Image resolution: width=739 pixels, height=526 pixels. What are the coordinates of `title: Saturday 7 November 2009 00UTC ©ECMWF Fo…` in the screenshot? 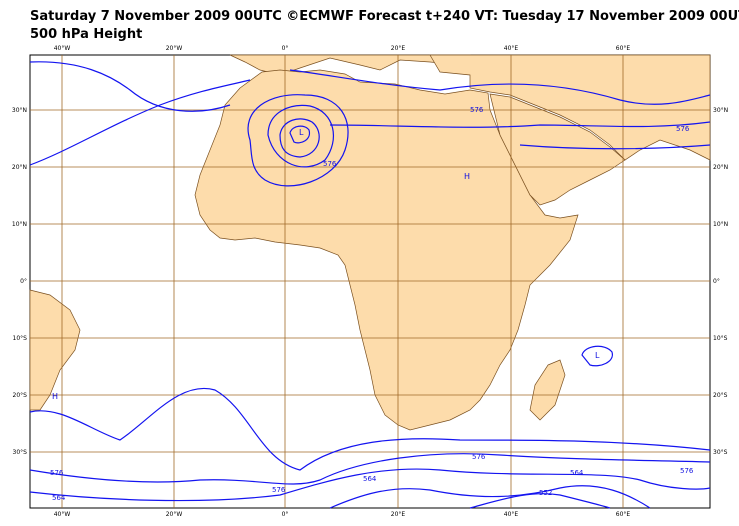 It's located at (384, 16).